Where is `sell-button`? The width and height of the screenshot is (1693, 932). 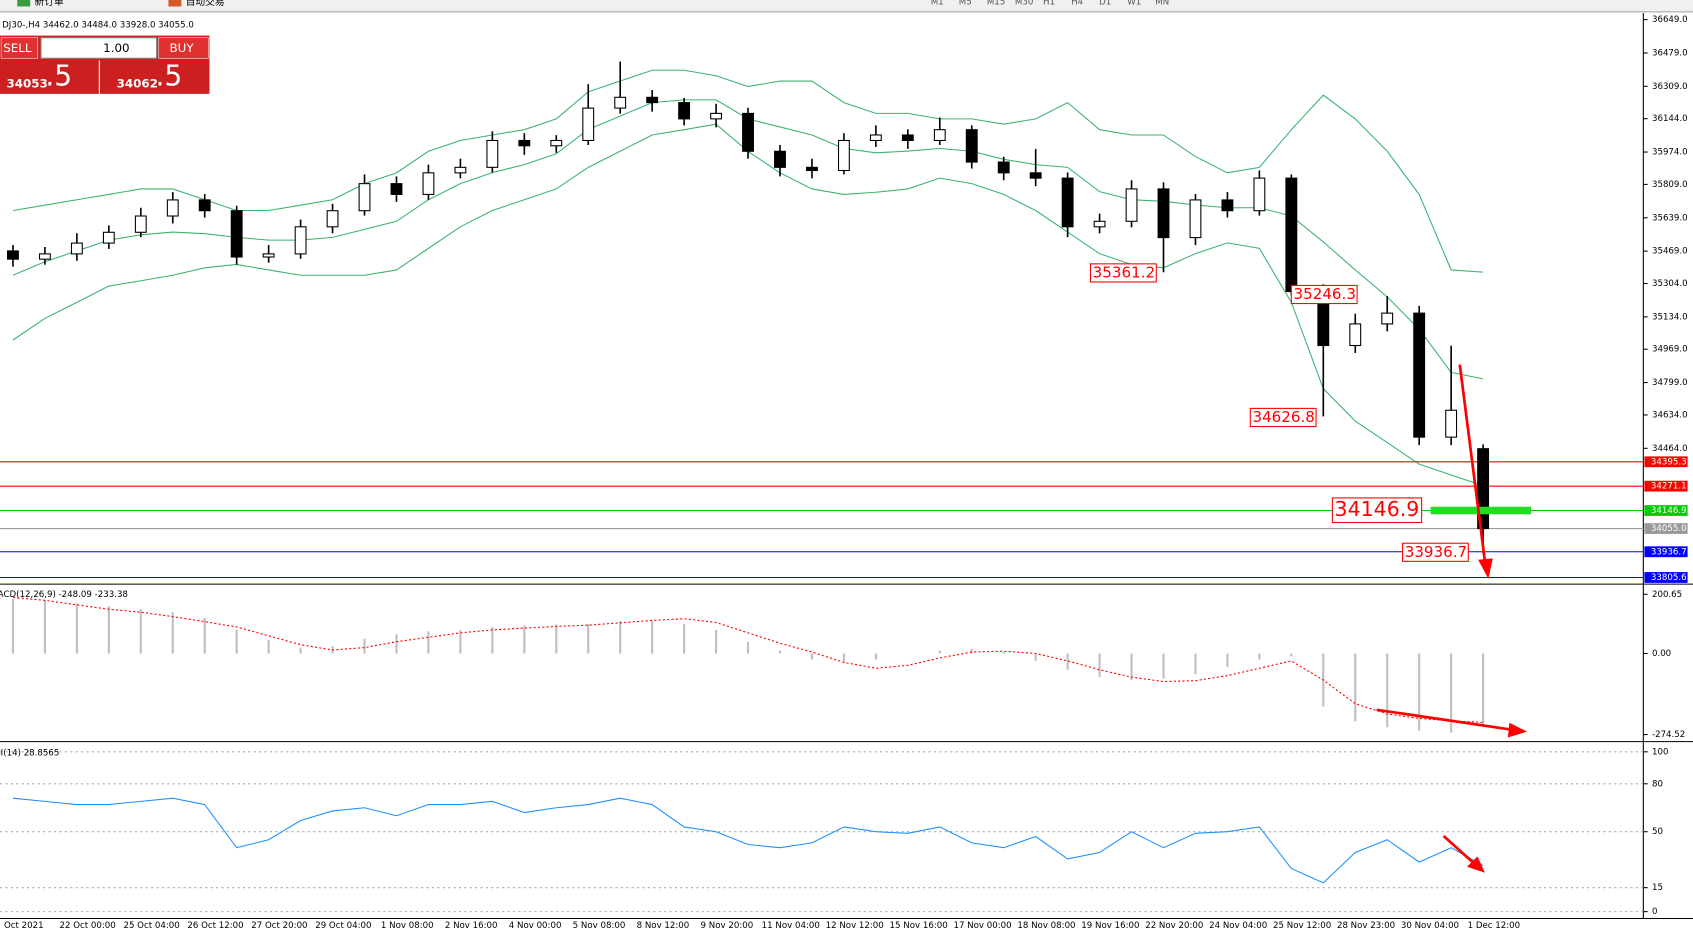 sell-button is located at coordinates (19, 48).